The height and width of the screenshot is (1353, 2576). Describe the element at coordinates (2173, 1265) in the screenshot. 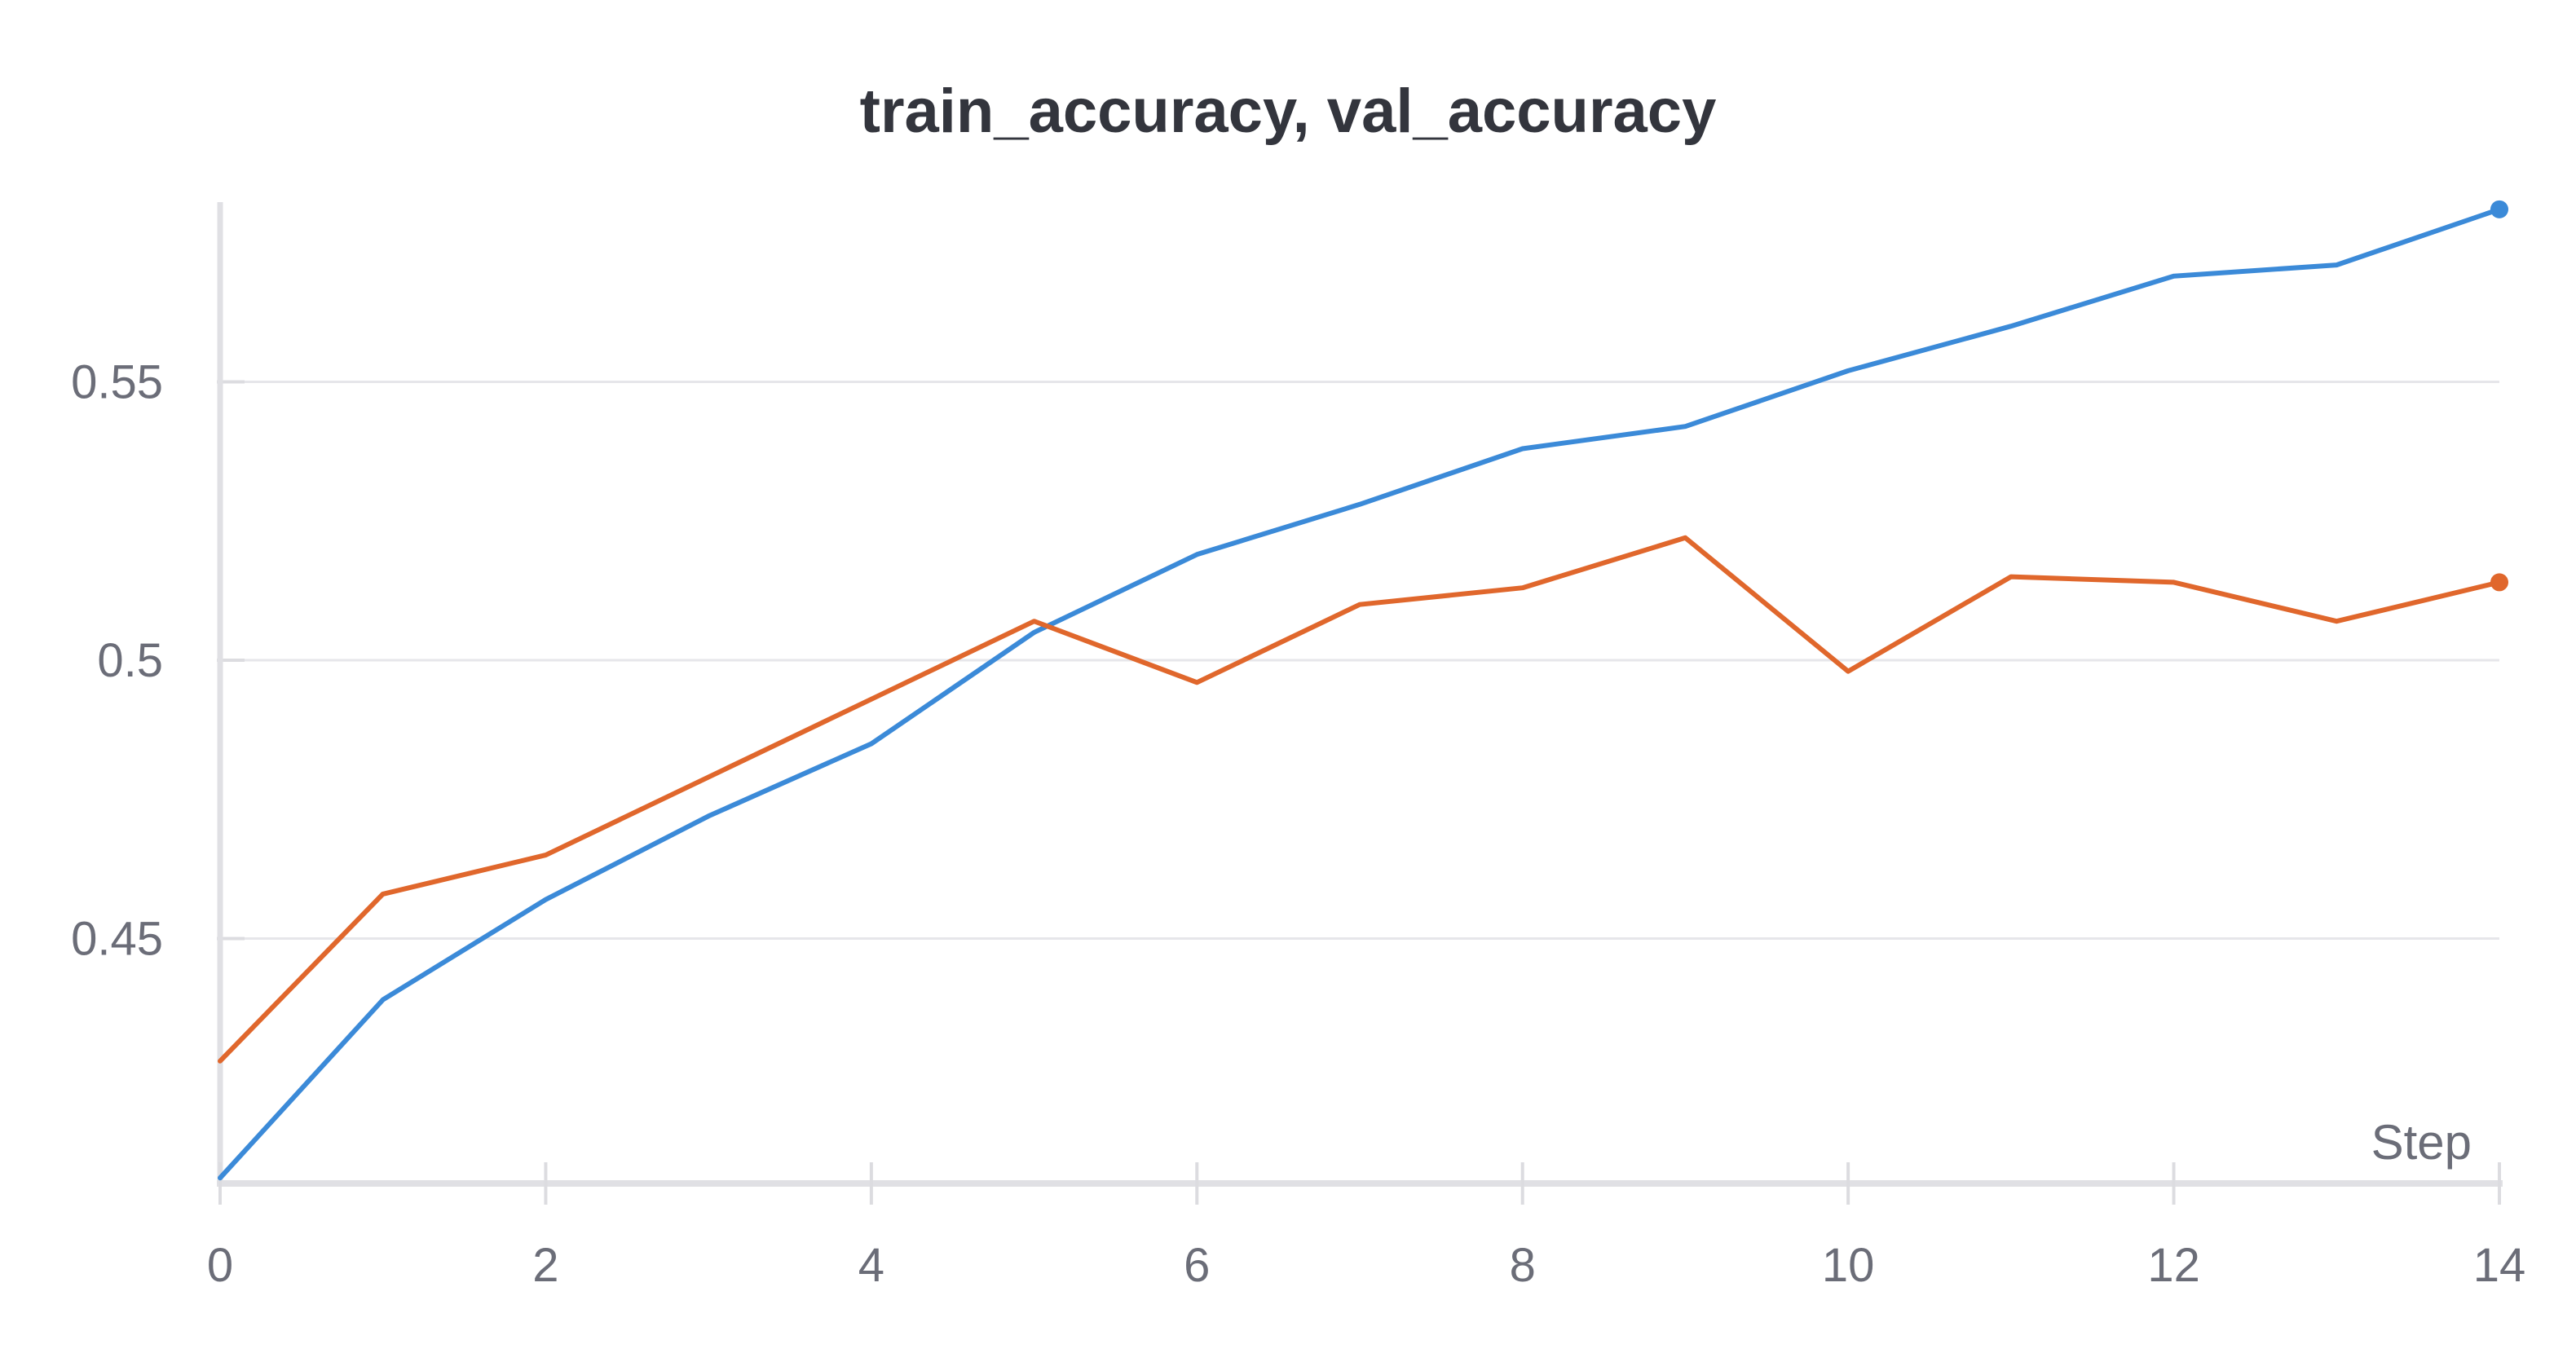

I see `x-tick-label: 12` at that location.